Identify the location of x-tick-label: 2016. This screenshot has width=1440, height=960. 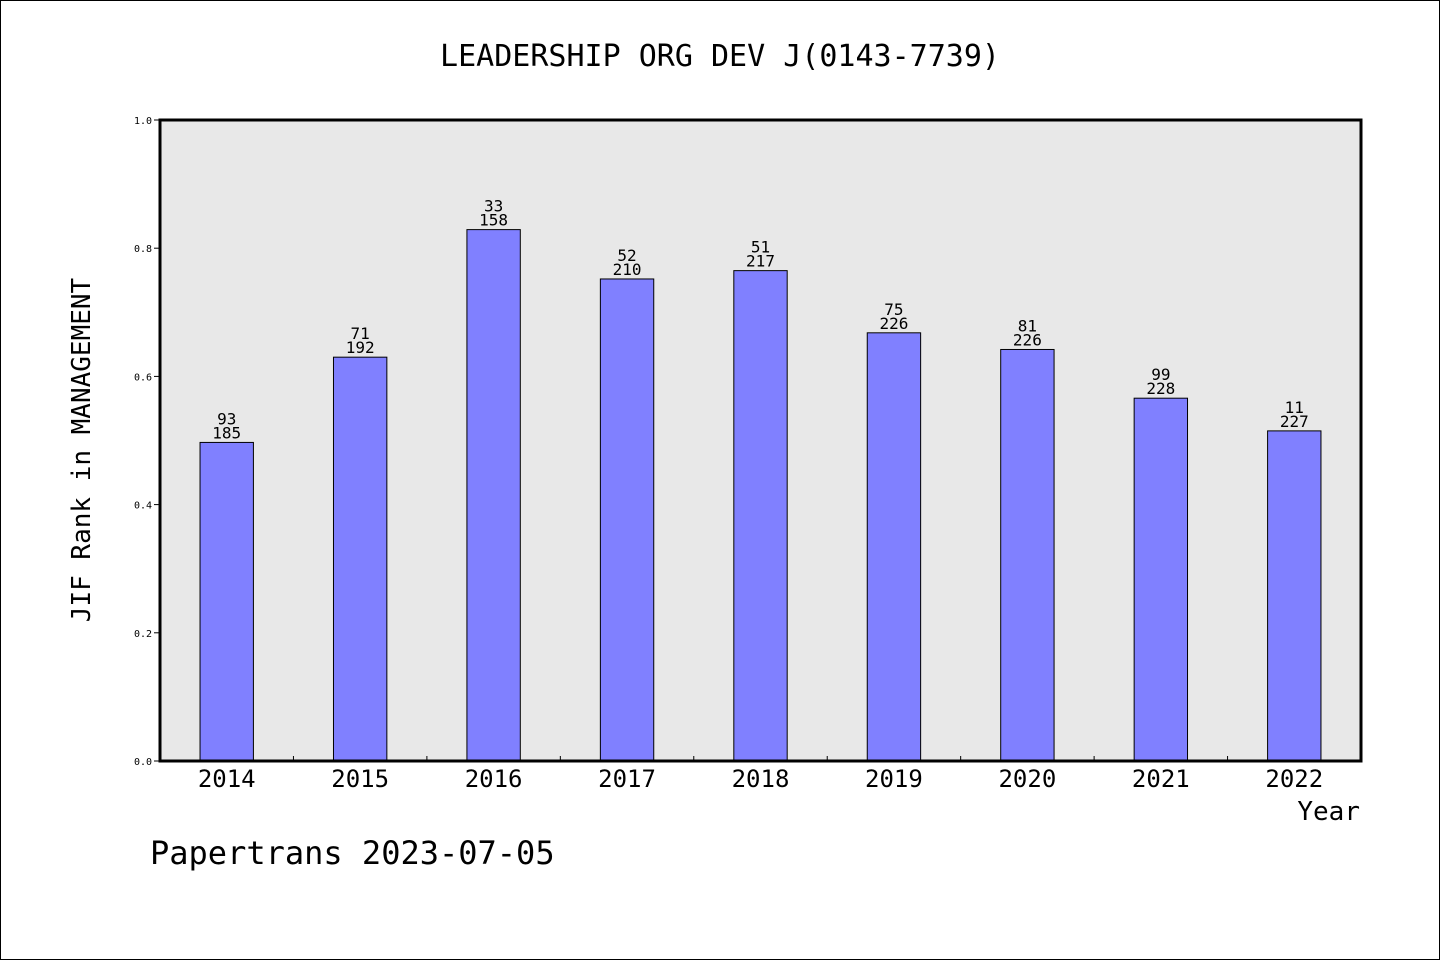
(494, 779).